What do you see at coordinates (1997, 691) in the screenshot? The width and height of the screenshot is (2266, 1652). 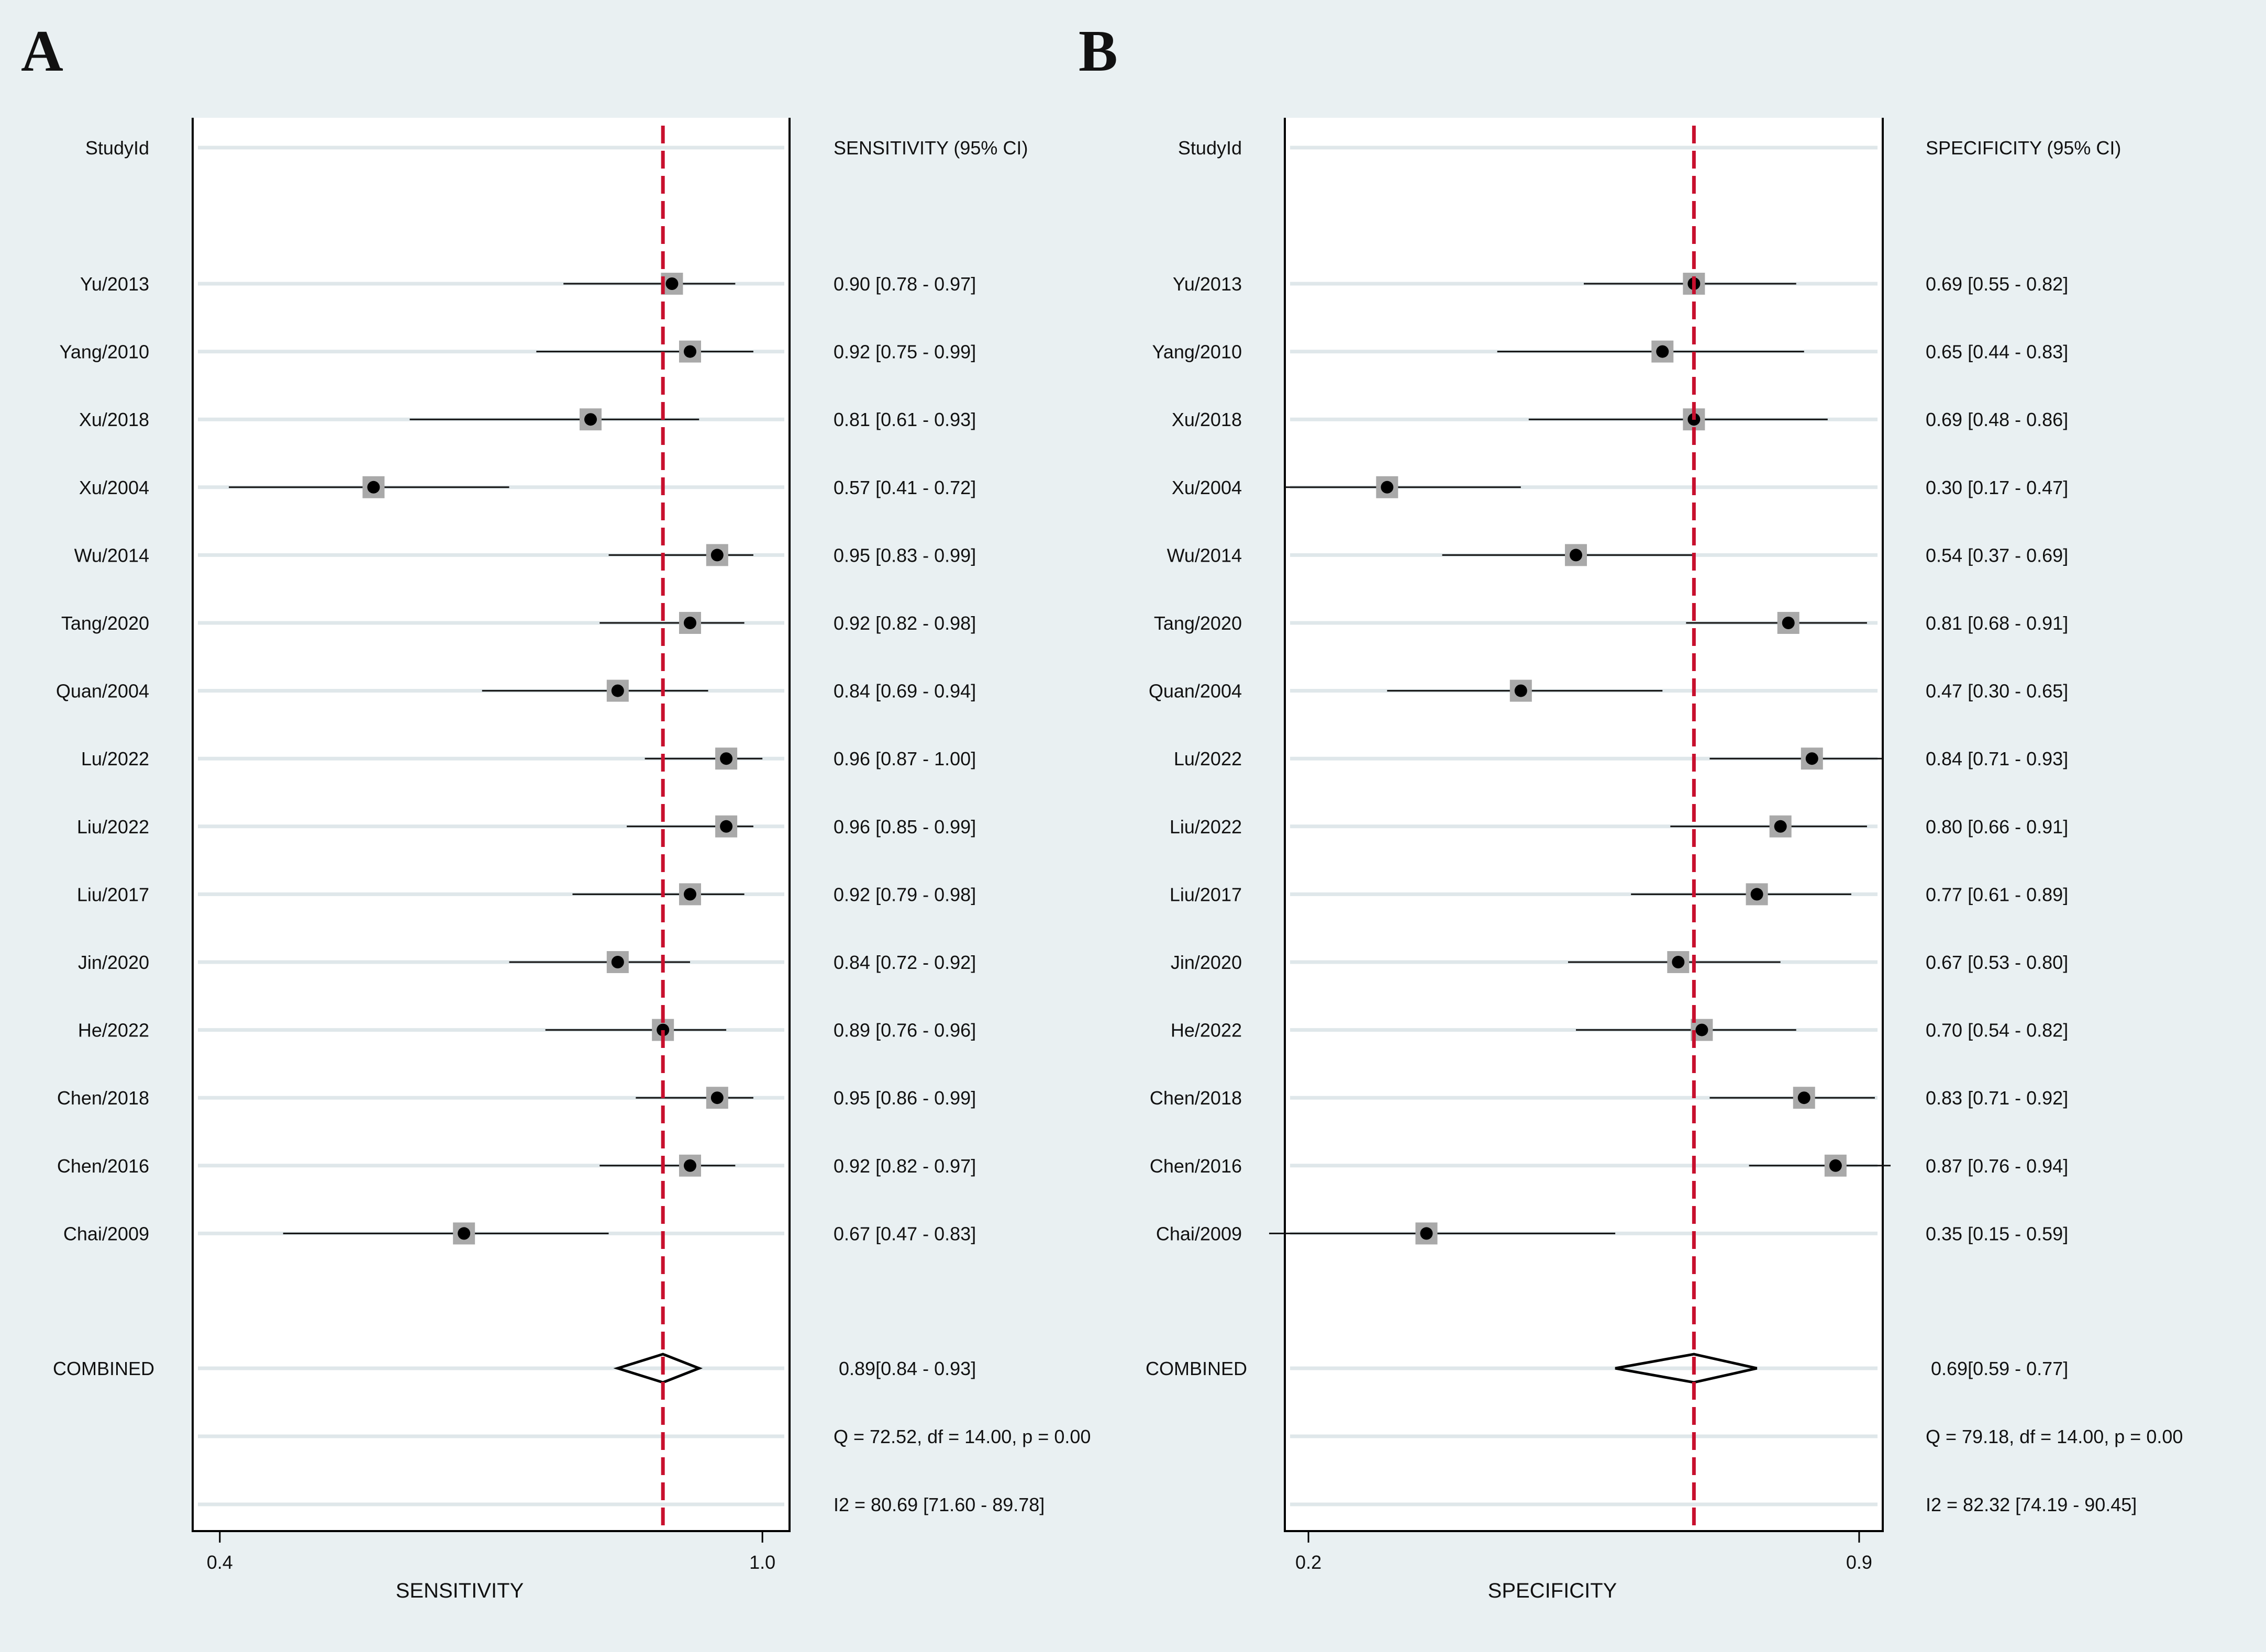 I see `ci-value-label: 0.47 [0.30 - 0.65]` at bounding box center [1997, 691].